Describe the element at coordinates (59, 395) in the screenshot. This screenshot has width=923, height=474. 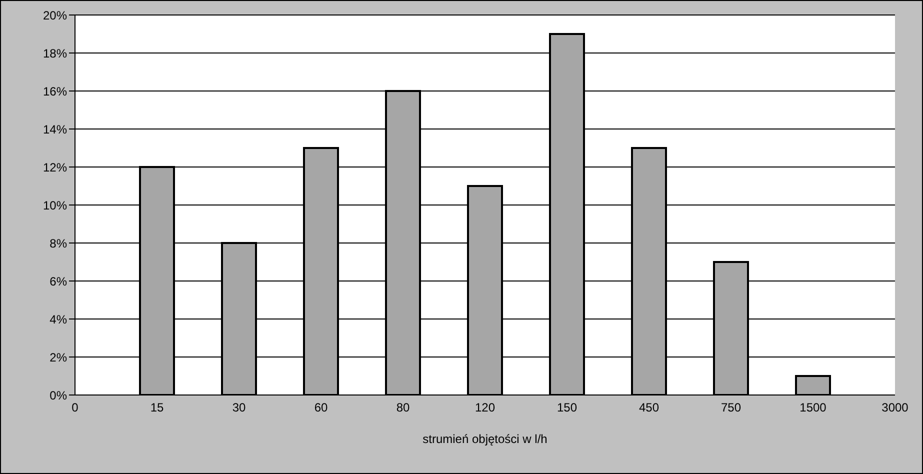
I see `y-tick-label: 0%` at that location.